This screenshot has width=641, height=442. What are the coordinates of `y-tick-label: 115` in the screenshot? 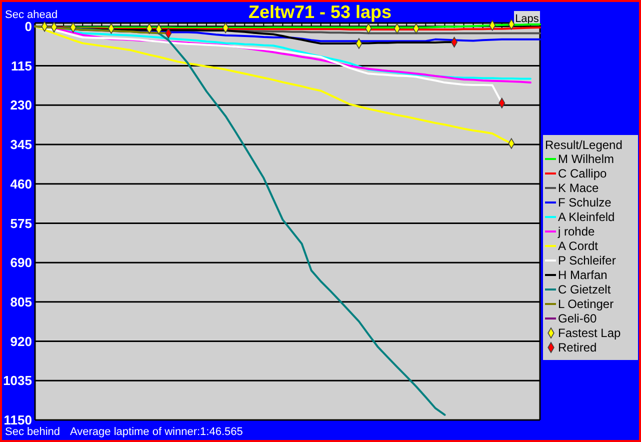 It's located at (21, 66).